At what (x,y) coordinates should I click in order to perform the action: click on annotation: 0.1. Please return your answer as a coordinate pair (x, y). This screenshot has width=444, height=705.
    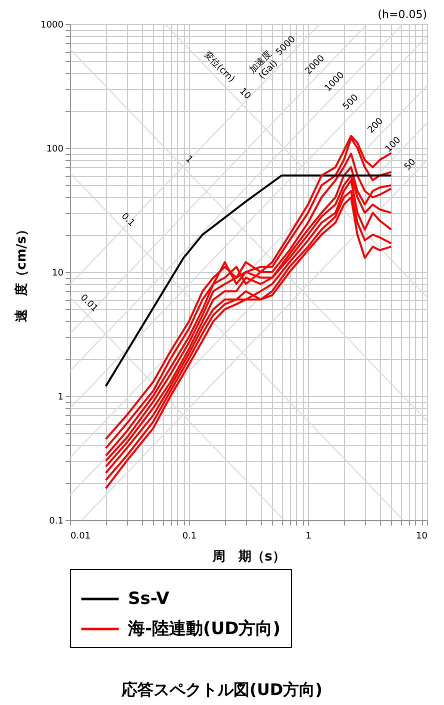
    Looking at the image, I should click on (127, 220).